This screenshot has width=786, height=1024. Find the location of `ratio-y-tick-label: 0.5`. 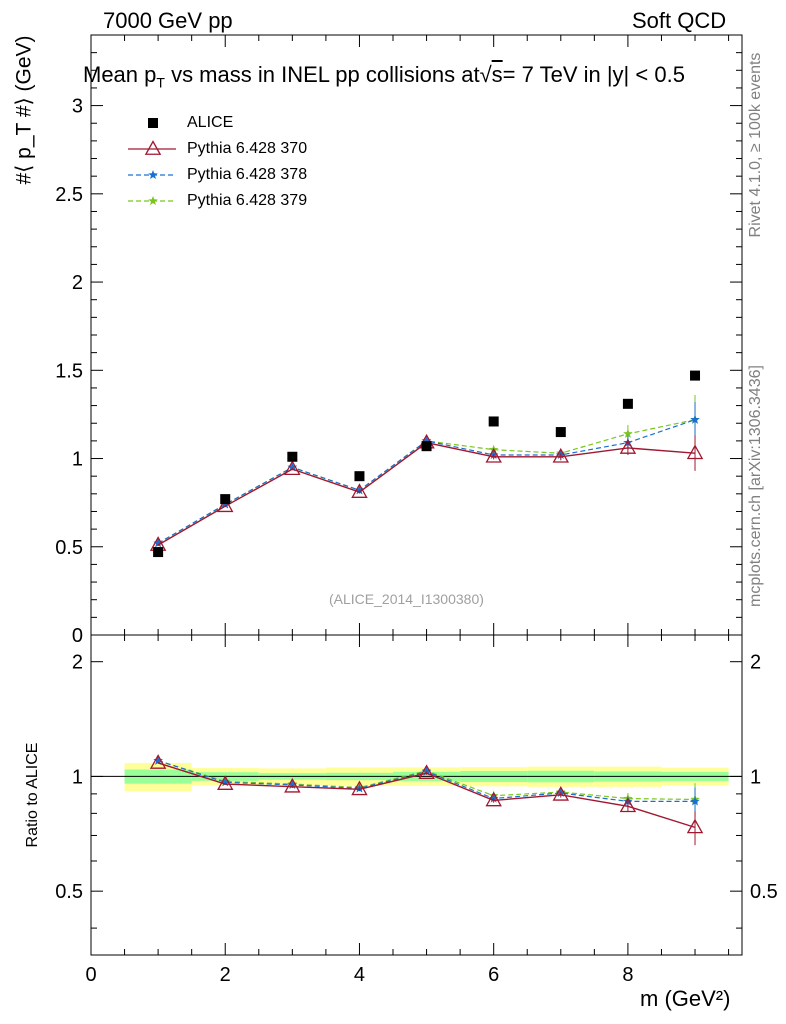

ratio-y-tick-label: 0.5 is located at coordinates (69, 892).